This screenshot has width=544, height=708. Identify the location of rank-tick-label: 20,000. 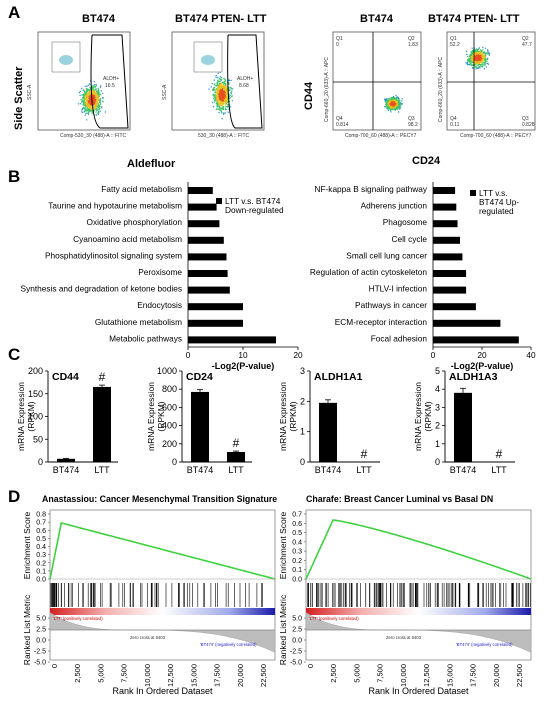
(240, 675).